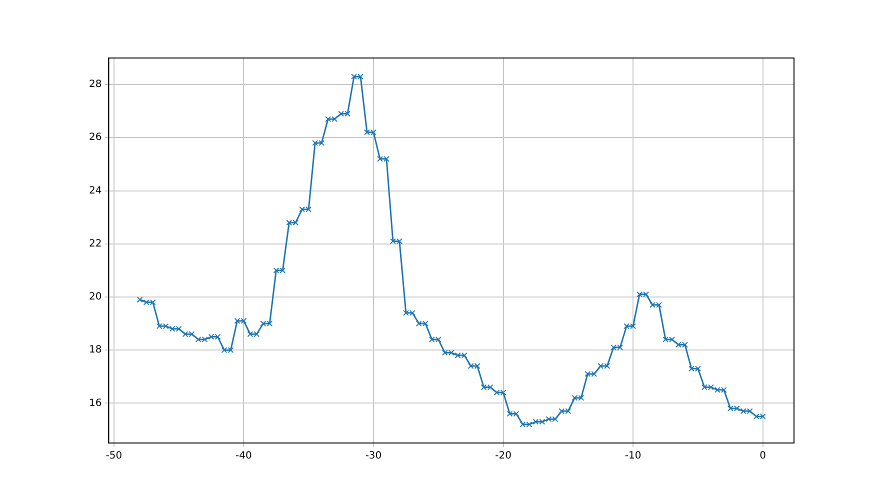  What do you see at coordinates (373, 456) in the screenshot?
I see `x-tick-label: -30` at bounding box center [373, 456].